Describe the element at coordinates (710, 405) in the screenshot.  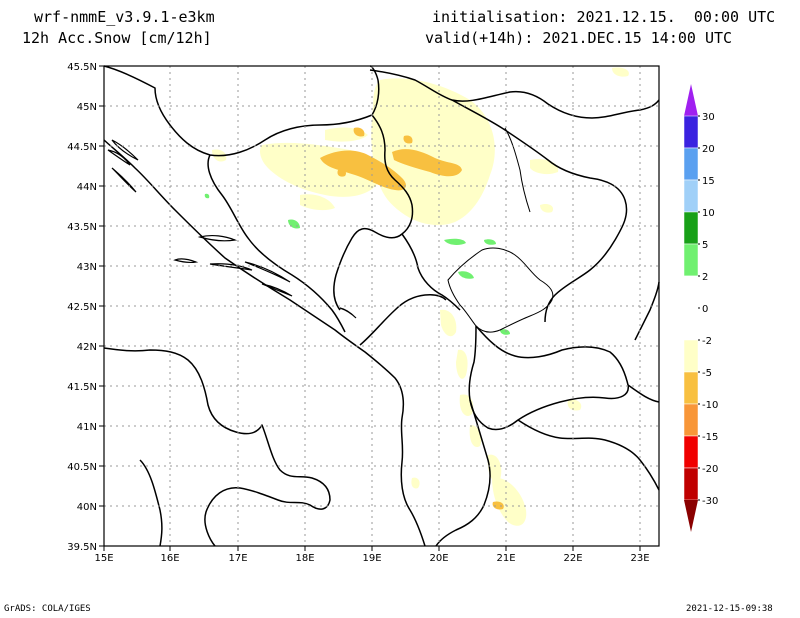
I see `colorbar-label: -10` at that location.